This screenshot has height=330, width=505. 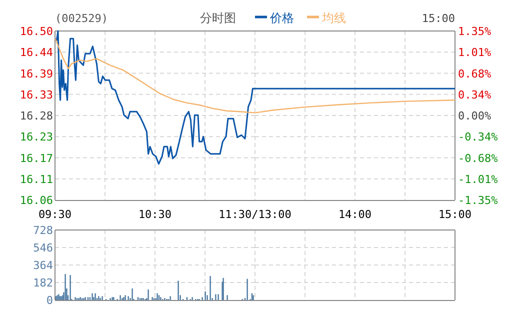 What do you see at coordinates (43, 248) in the screenshot?
I see `y-tick-label: 546` at bounding box center [43, 248].